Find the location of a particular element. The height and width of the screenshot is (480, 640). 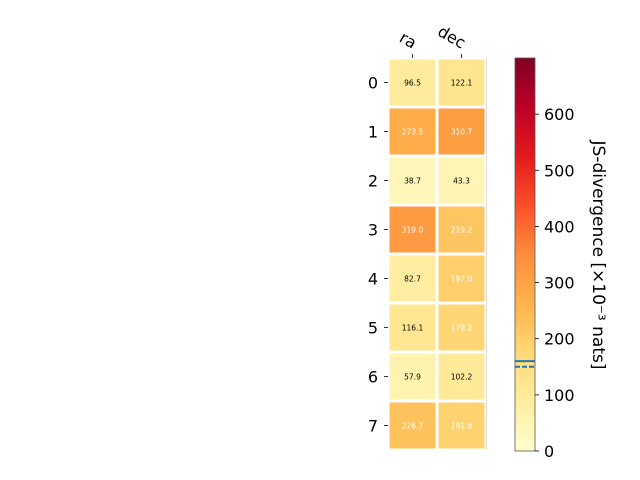

colorbar-frame is located at coordinates (525, 254).